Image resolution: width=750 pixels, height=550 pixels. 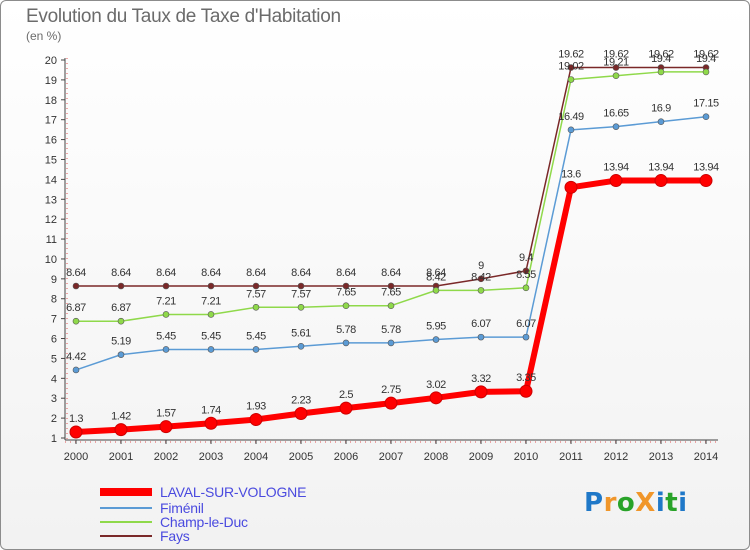 I want to click on data-label: 19.4, so click(x=661, y=59).